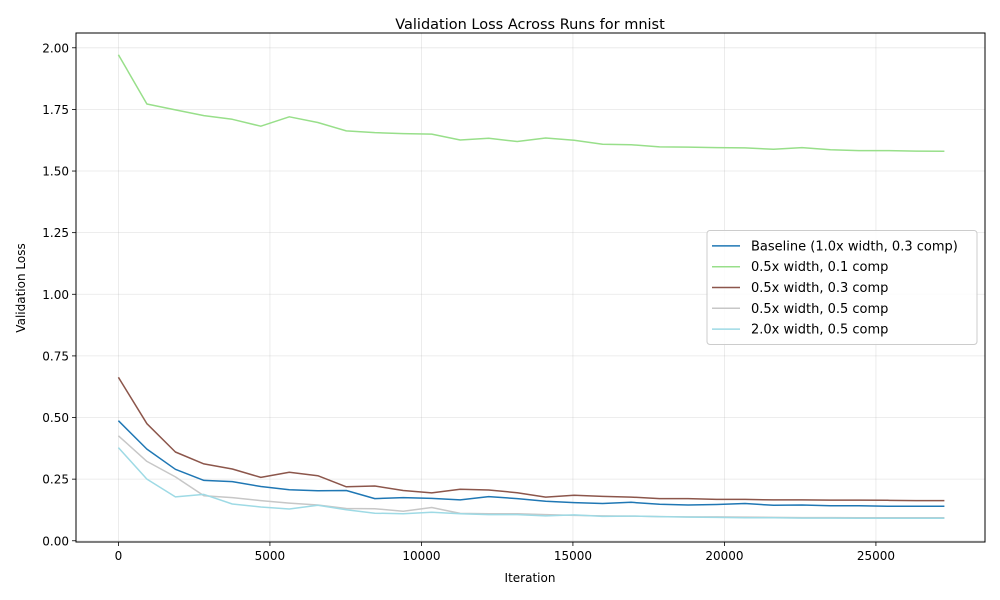  What do you see at coordinates (505, 552) in the screenshot?
I see `x-axis: 0 5000 10000 15000 20000 25000` at bounding box center [505, 552].